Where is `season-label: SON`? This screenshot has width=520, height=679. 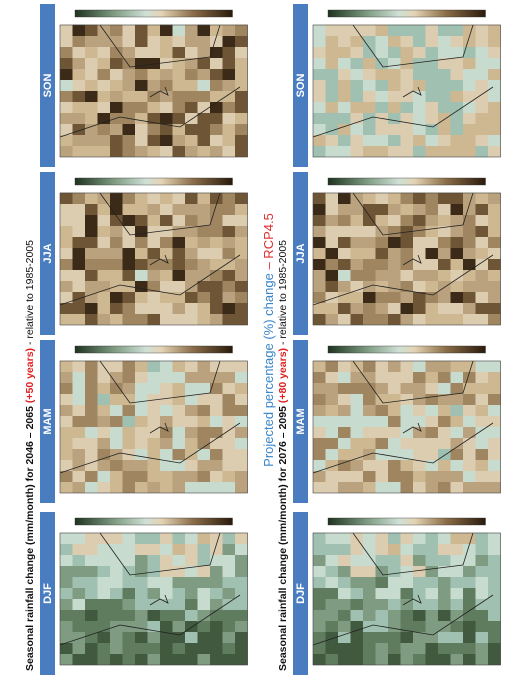
season-label: SON is located at coordinates (48, 86).